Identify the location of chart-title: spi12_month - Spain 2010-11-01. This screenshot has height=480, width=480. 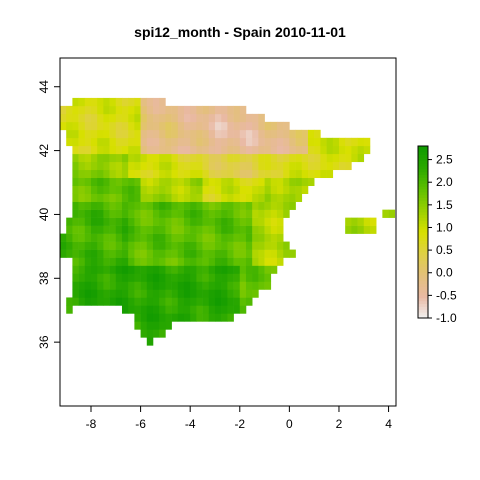
(240, 32).